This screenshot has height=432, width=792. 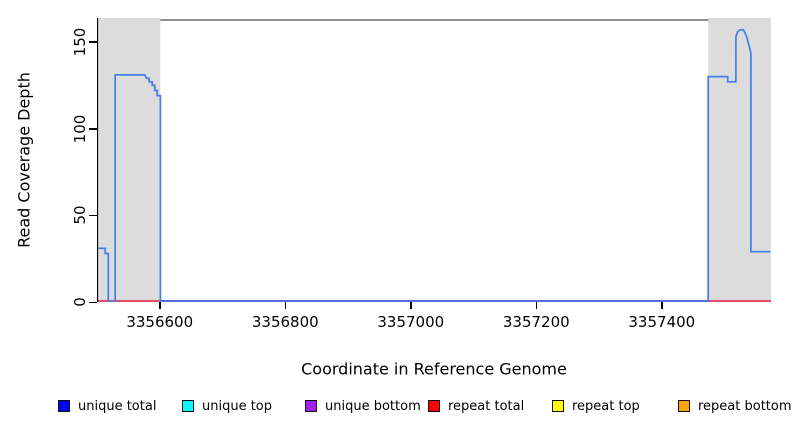 What do you see at coordinates (117, 406) in the screenshot?
I see `legend-item-label: unique total` at bounding box center [117, 406].